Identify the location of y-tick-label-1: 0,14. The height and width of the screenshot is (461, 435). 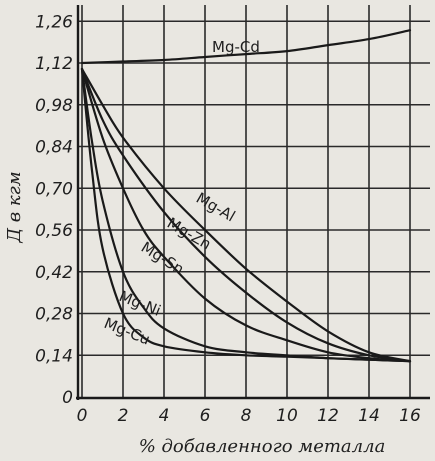
(54, 356).